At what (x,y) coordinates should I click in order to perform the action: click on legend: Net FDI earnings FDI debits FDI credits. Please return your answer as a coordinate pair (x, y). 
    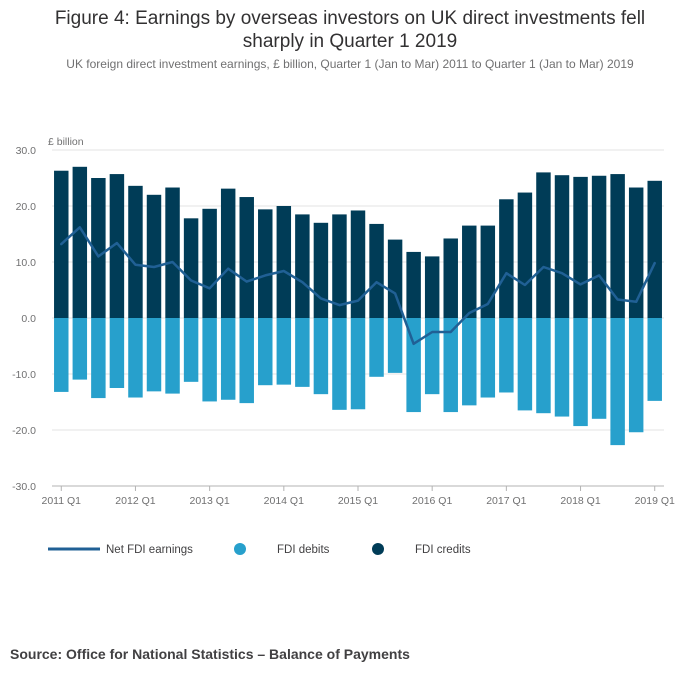
    Looking at the image, I should click on (259, 549).